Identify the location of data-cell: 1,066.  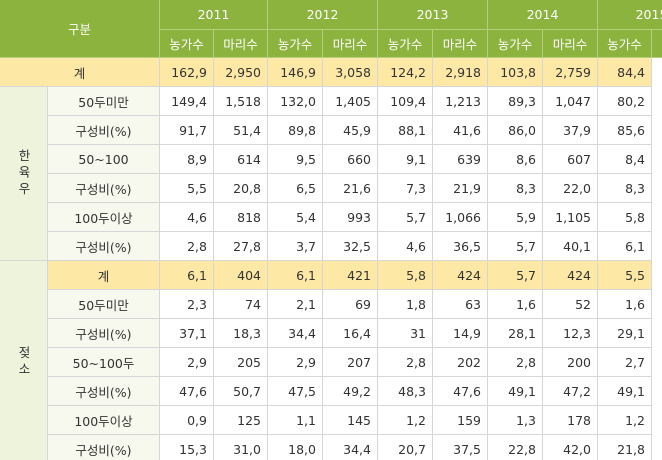
(460, 217).